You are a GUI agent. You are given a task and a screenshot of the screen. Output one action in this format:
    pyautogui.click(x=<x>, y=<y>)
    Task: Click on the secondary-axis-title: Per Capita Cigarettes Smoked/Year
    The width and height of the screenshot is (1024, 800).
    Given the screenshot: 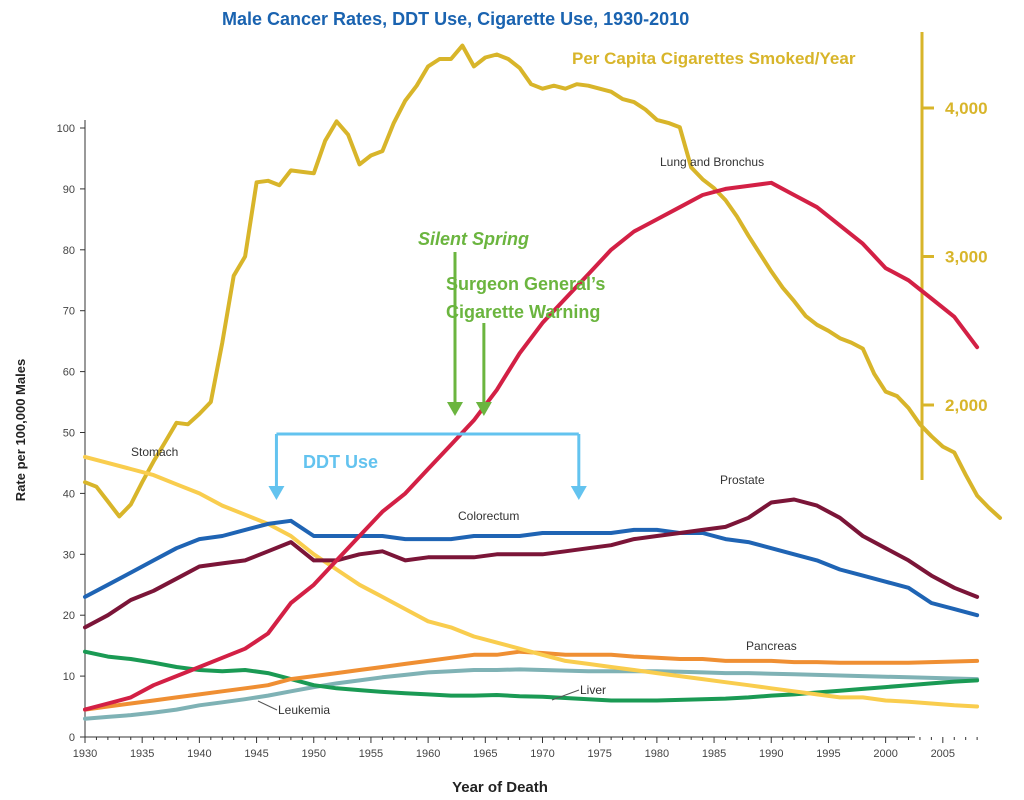 What is the action you would take?
    pyautogui.click(x=714, y=58)
    